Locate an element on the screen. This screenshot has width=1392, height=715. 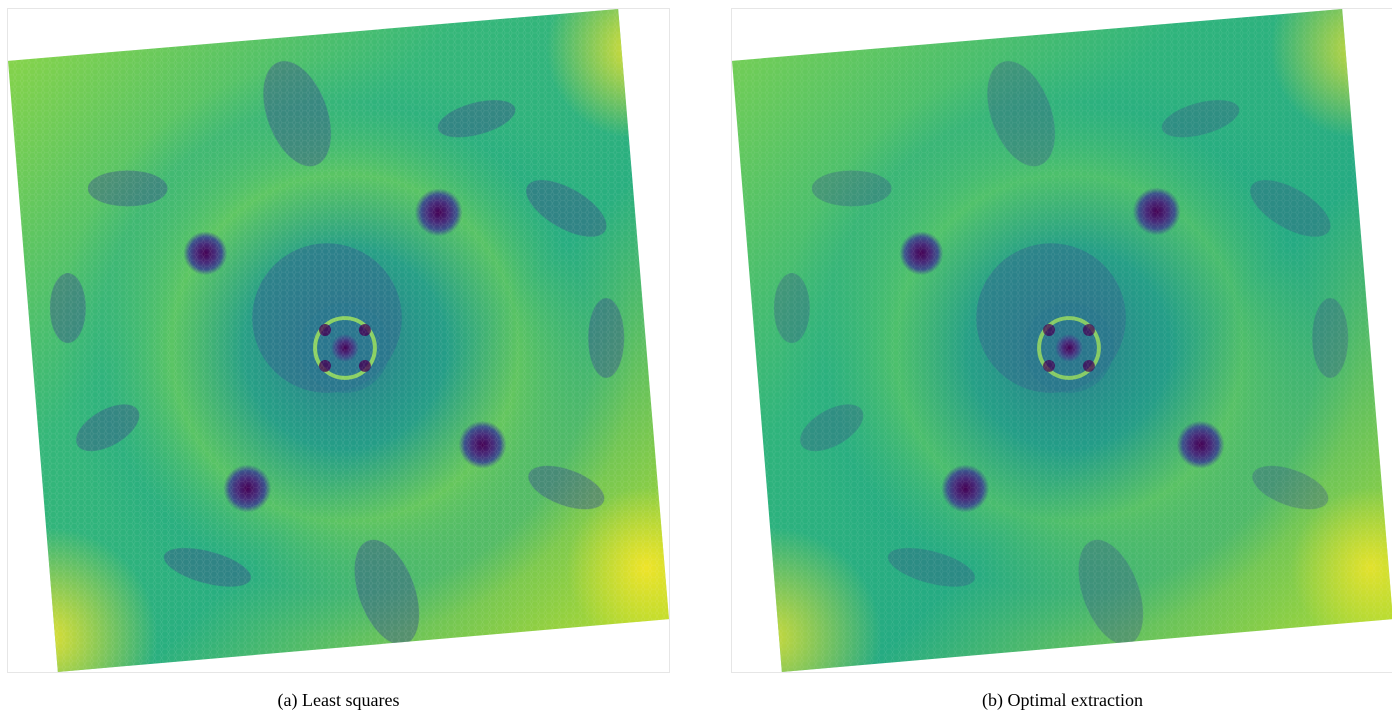
caption-optimal-extraction: (b) Optimal extraction is located at coordinates (1062, 700).